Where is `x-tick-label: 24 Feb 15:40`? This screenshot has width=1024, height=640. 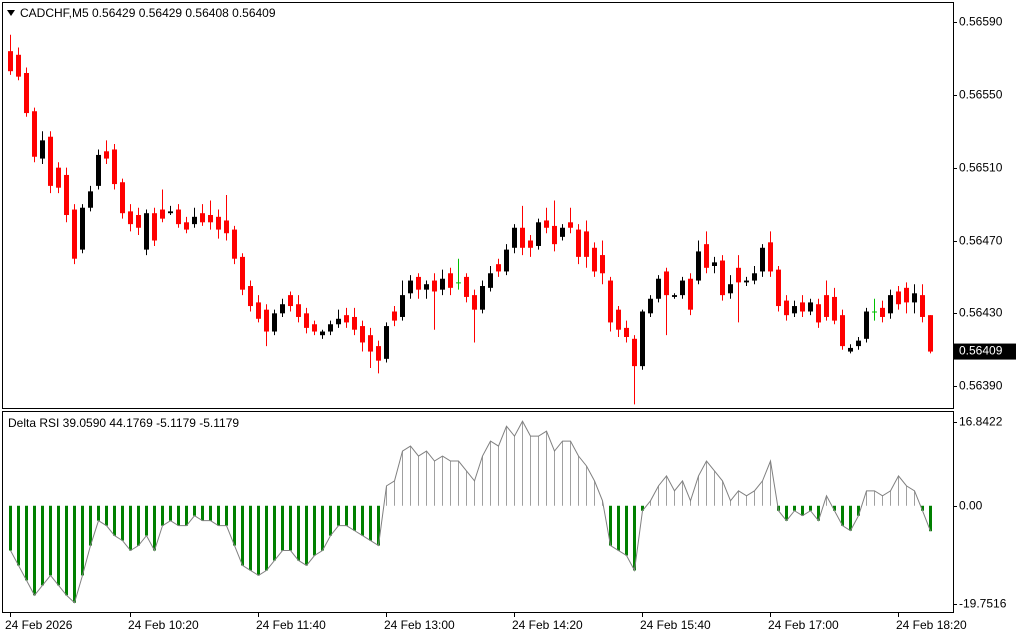 x-tick-label: 24 Feb 15:40 is located at coordinates (675, 625).